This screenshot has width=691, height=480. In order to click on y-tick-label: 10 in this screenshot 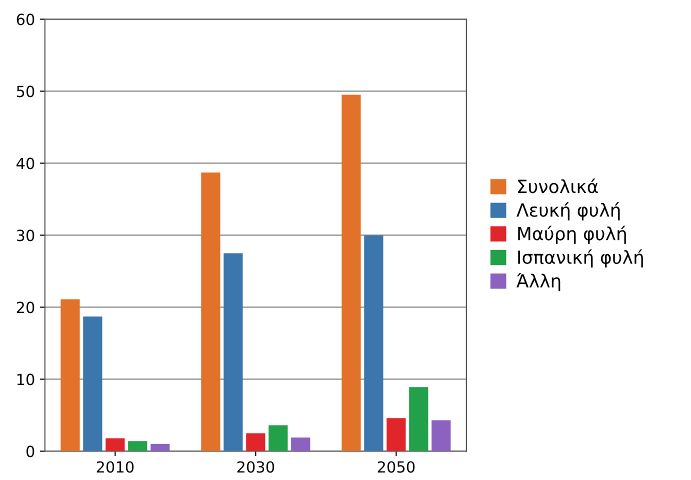, I will do `click(25, 380)`.